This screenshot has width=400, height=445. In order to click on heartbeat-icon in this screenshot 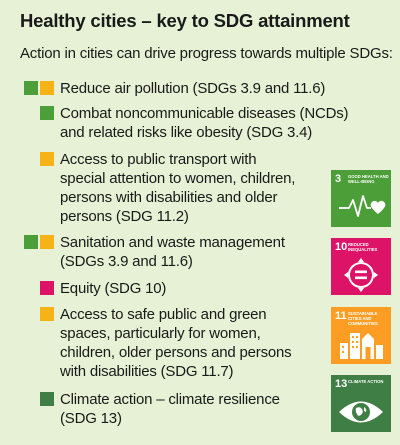, I will do `click(362, 206)`.